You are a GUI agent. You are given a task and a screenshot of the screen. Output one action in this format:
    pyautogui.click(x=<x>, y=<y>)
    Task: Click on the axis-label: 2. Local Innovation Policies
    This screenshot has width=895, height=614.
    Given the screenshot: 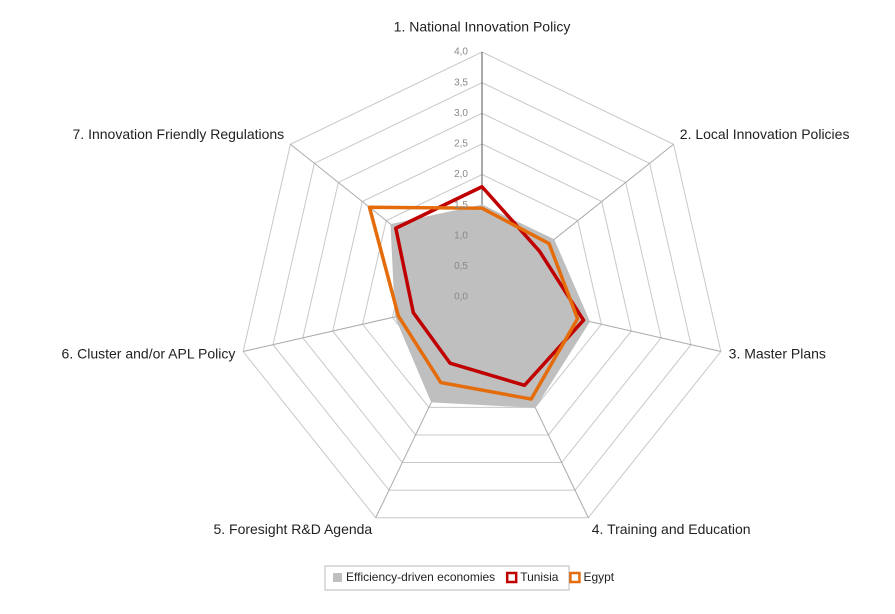 What is the action you would take?
    pyautogui.click(x=765, y=134)
    